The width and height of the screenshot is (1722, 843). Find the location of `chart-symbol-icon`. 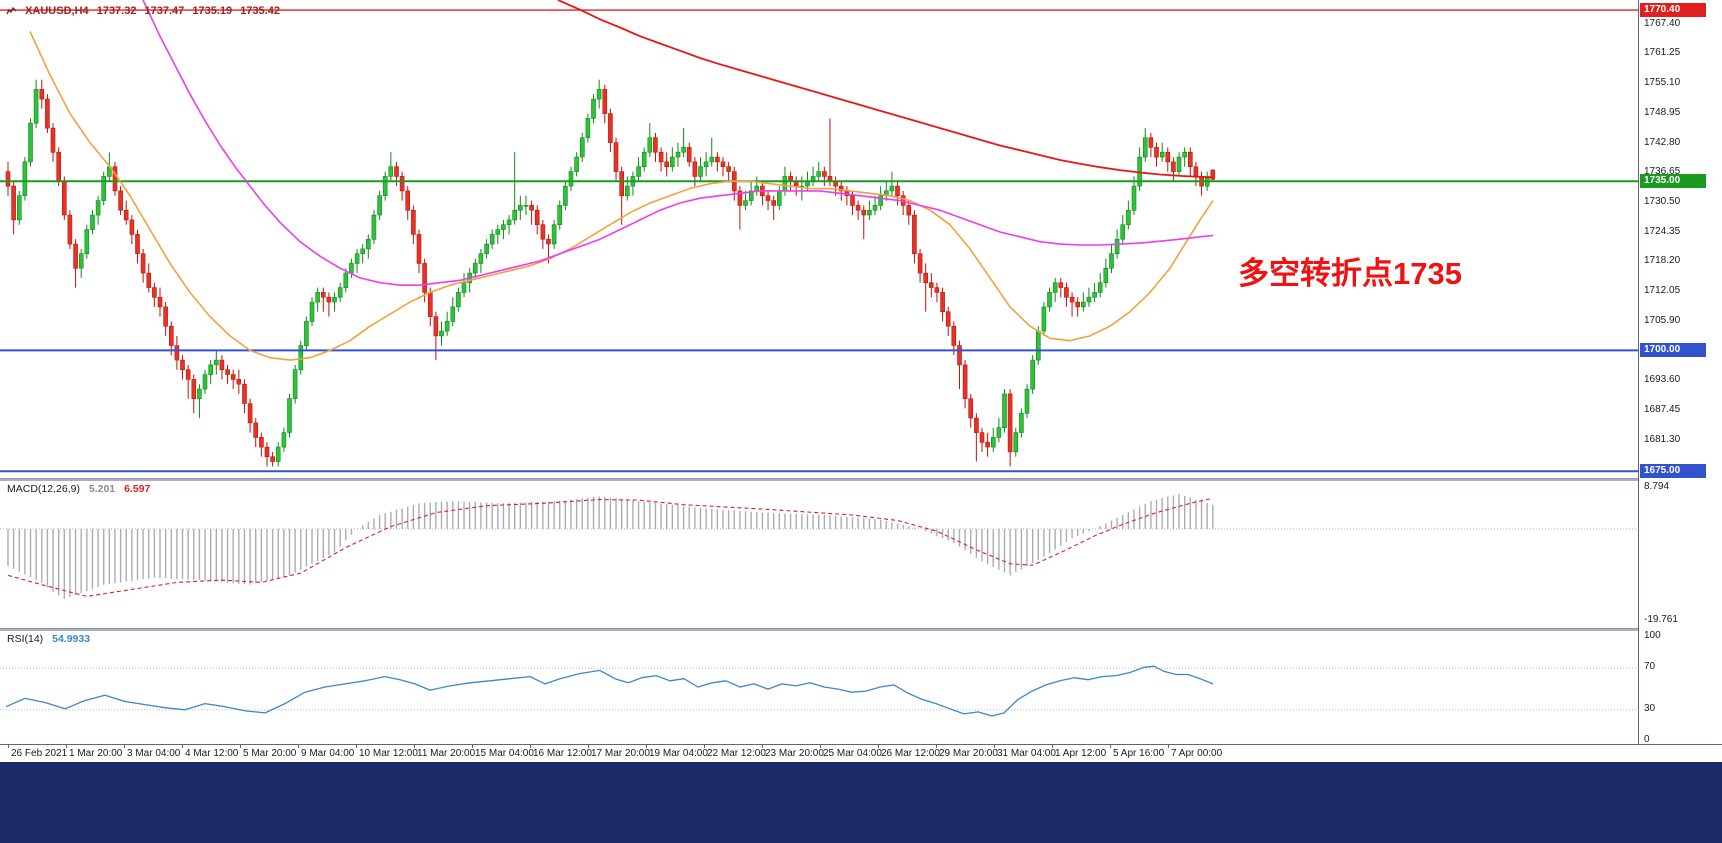

chart-symbol-icon is located at coordinates (11, 12).